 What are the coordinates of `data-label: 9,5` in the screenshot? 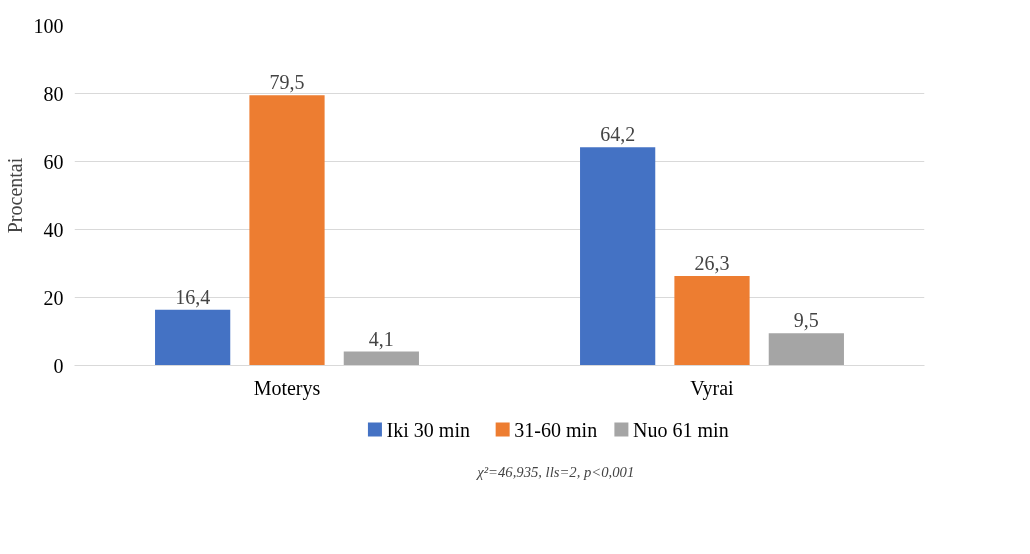 It's located at (806, 320).